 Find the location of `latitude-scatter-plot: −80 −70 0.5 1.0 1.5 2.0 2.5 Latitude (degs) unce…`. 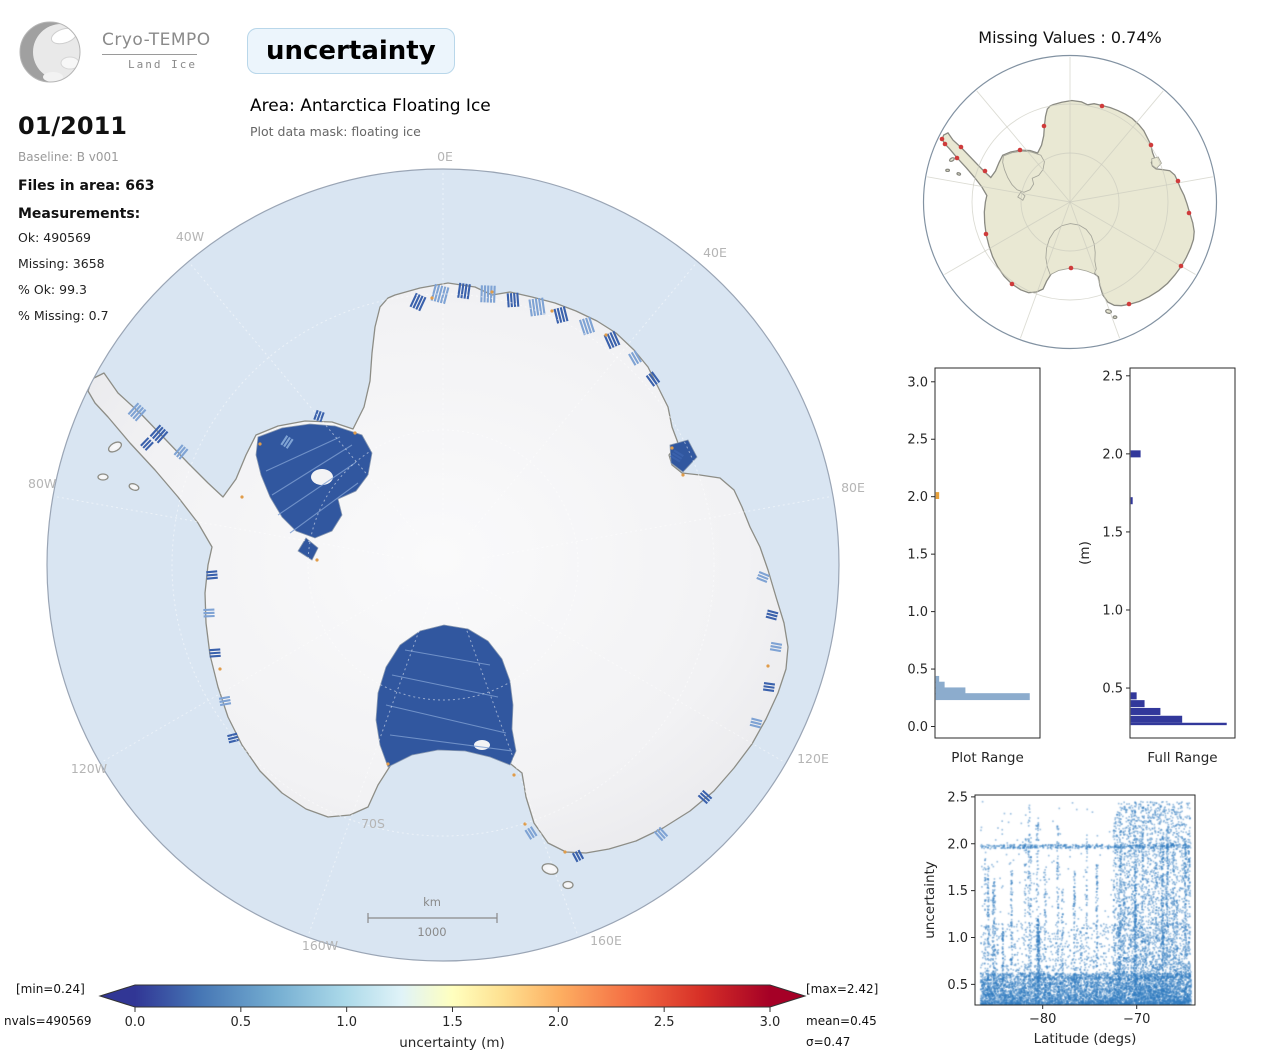

latitude-scatter-plot: −80 −70 0.5 1.0 1.5 2.0 2.5 Latitude (degs) unce… is located at coordinates (1059, 918).